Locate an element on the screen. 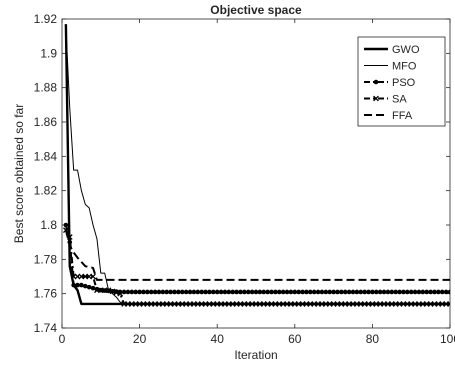  legend-entry-ffa: FFA is located at coordinates (388, 116).